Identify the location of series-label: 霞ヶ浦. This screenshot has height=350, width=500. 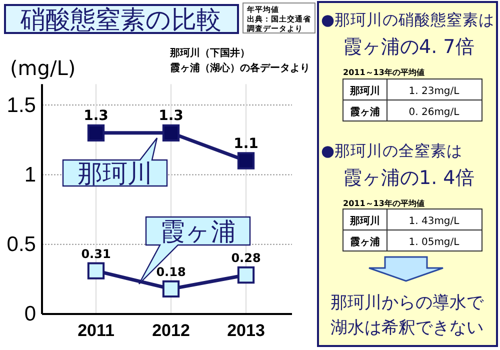
(198, 231).